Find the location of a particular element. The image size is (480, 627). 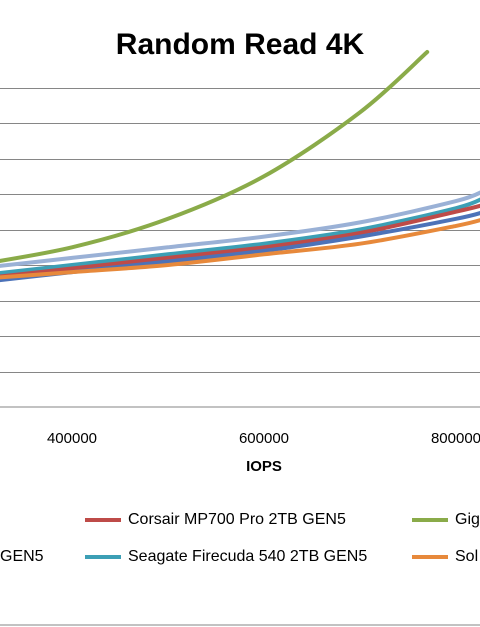

legend-label: Gig is located at coordinates (467, 519).